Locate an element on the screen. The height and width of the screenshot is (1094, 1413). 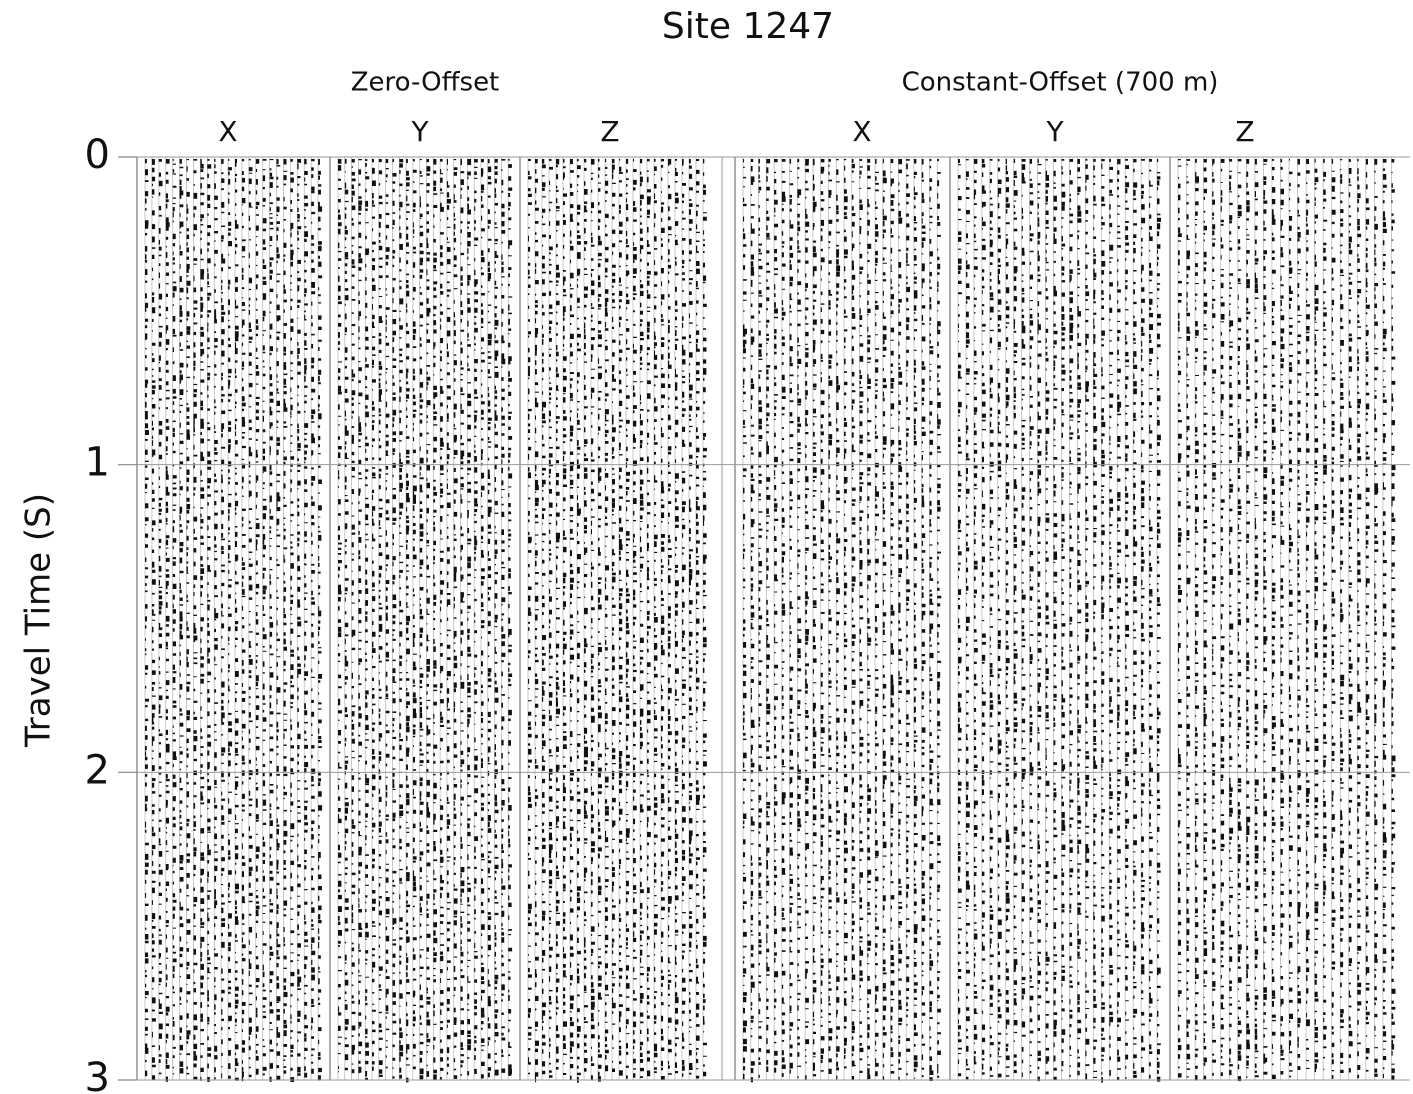
y-tick-label: 2 is located at coordinates (97, 770).